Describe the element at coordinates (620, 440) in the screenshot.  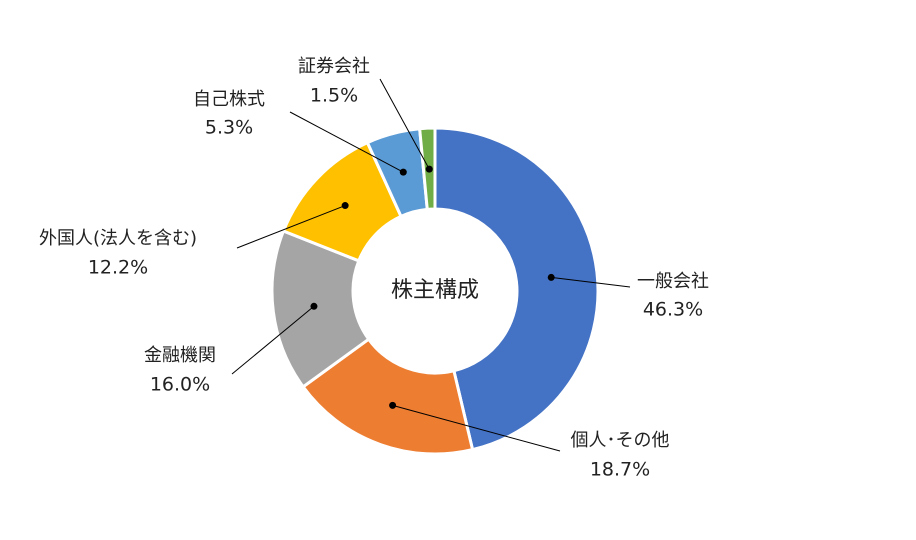
I see `slice-label-1: 個人･その他` at that location.